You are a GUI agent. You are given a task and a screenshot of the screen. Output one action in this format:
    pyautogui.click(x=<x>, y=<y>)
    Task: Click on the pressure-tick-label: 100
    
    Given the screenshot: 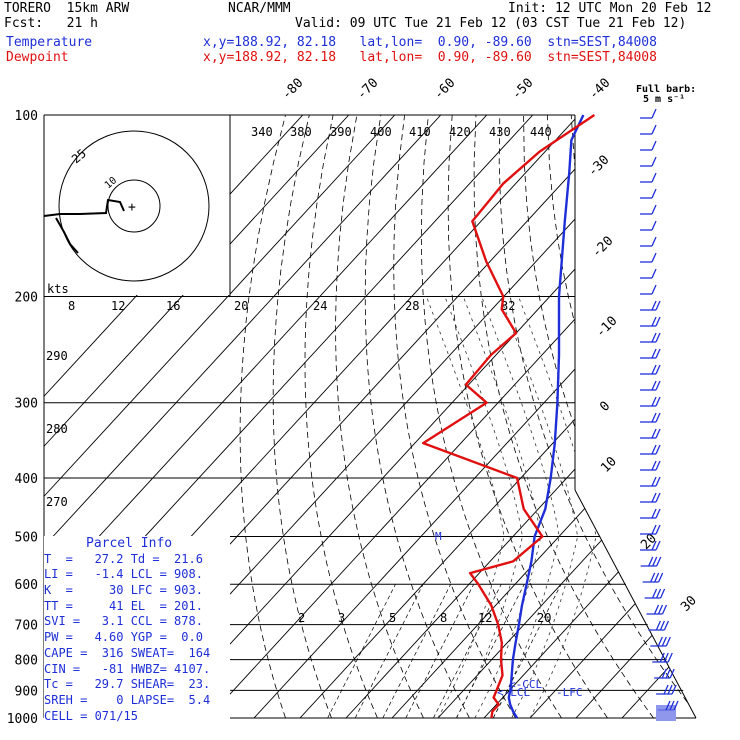 What is the action you would take?
    pyautogui.click(x=26, y=116)
    